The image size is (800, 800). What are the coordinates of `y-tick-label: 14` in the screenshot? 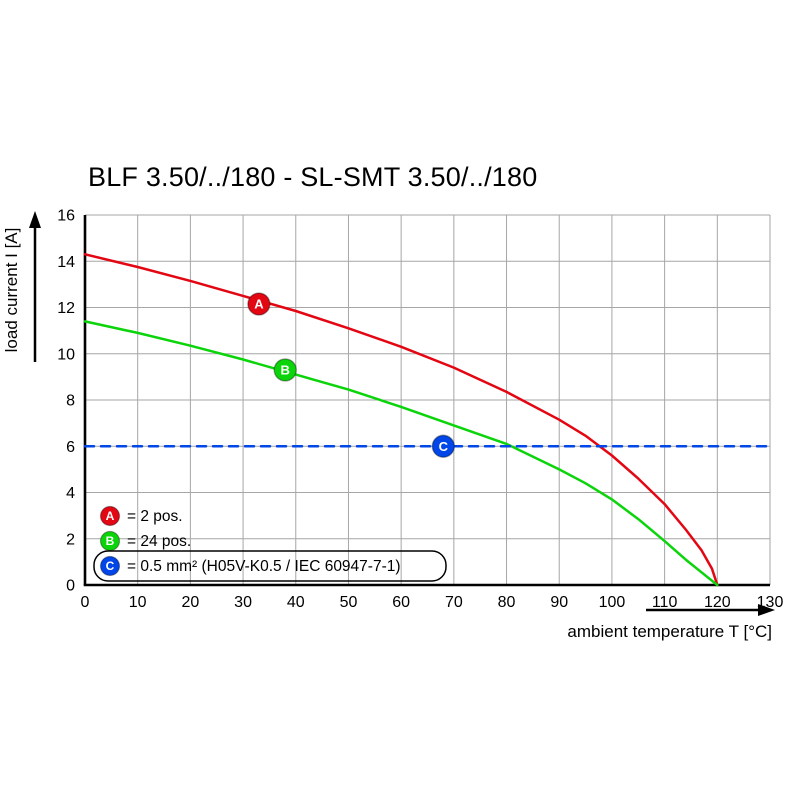 It's located at (66, 262).